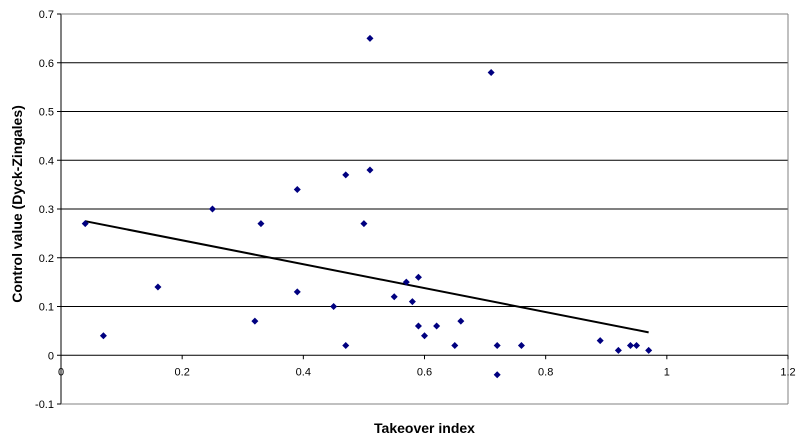 Image resolution: width=796 pixels, height=443 pixels. What do you see at coordinates (787, 372) in the screenshot?
I see `x-tick-label: 1.2` at bounding box center [787, 372].